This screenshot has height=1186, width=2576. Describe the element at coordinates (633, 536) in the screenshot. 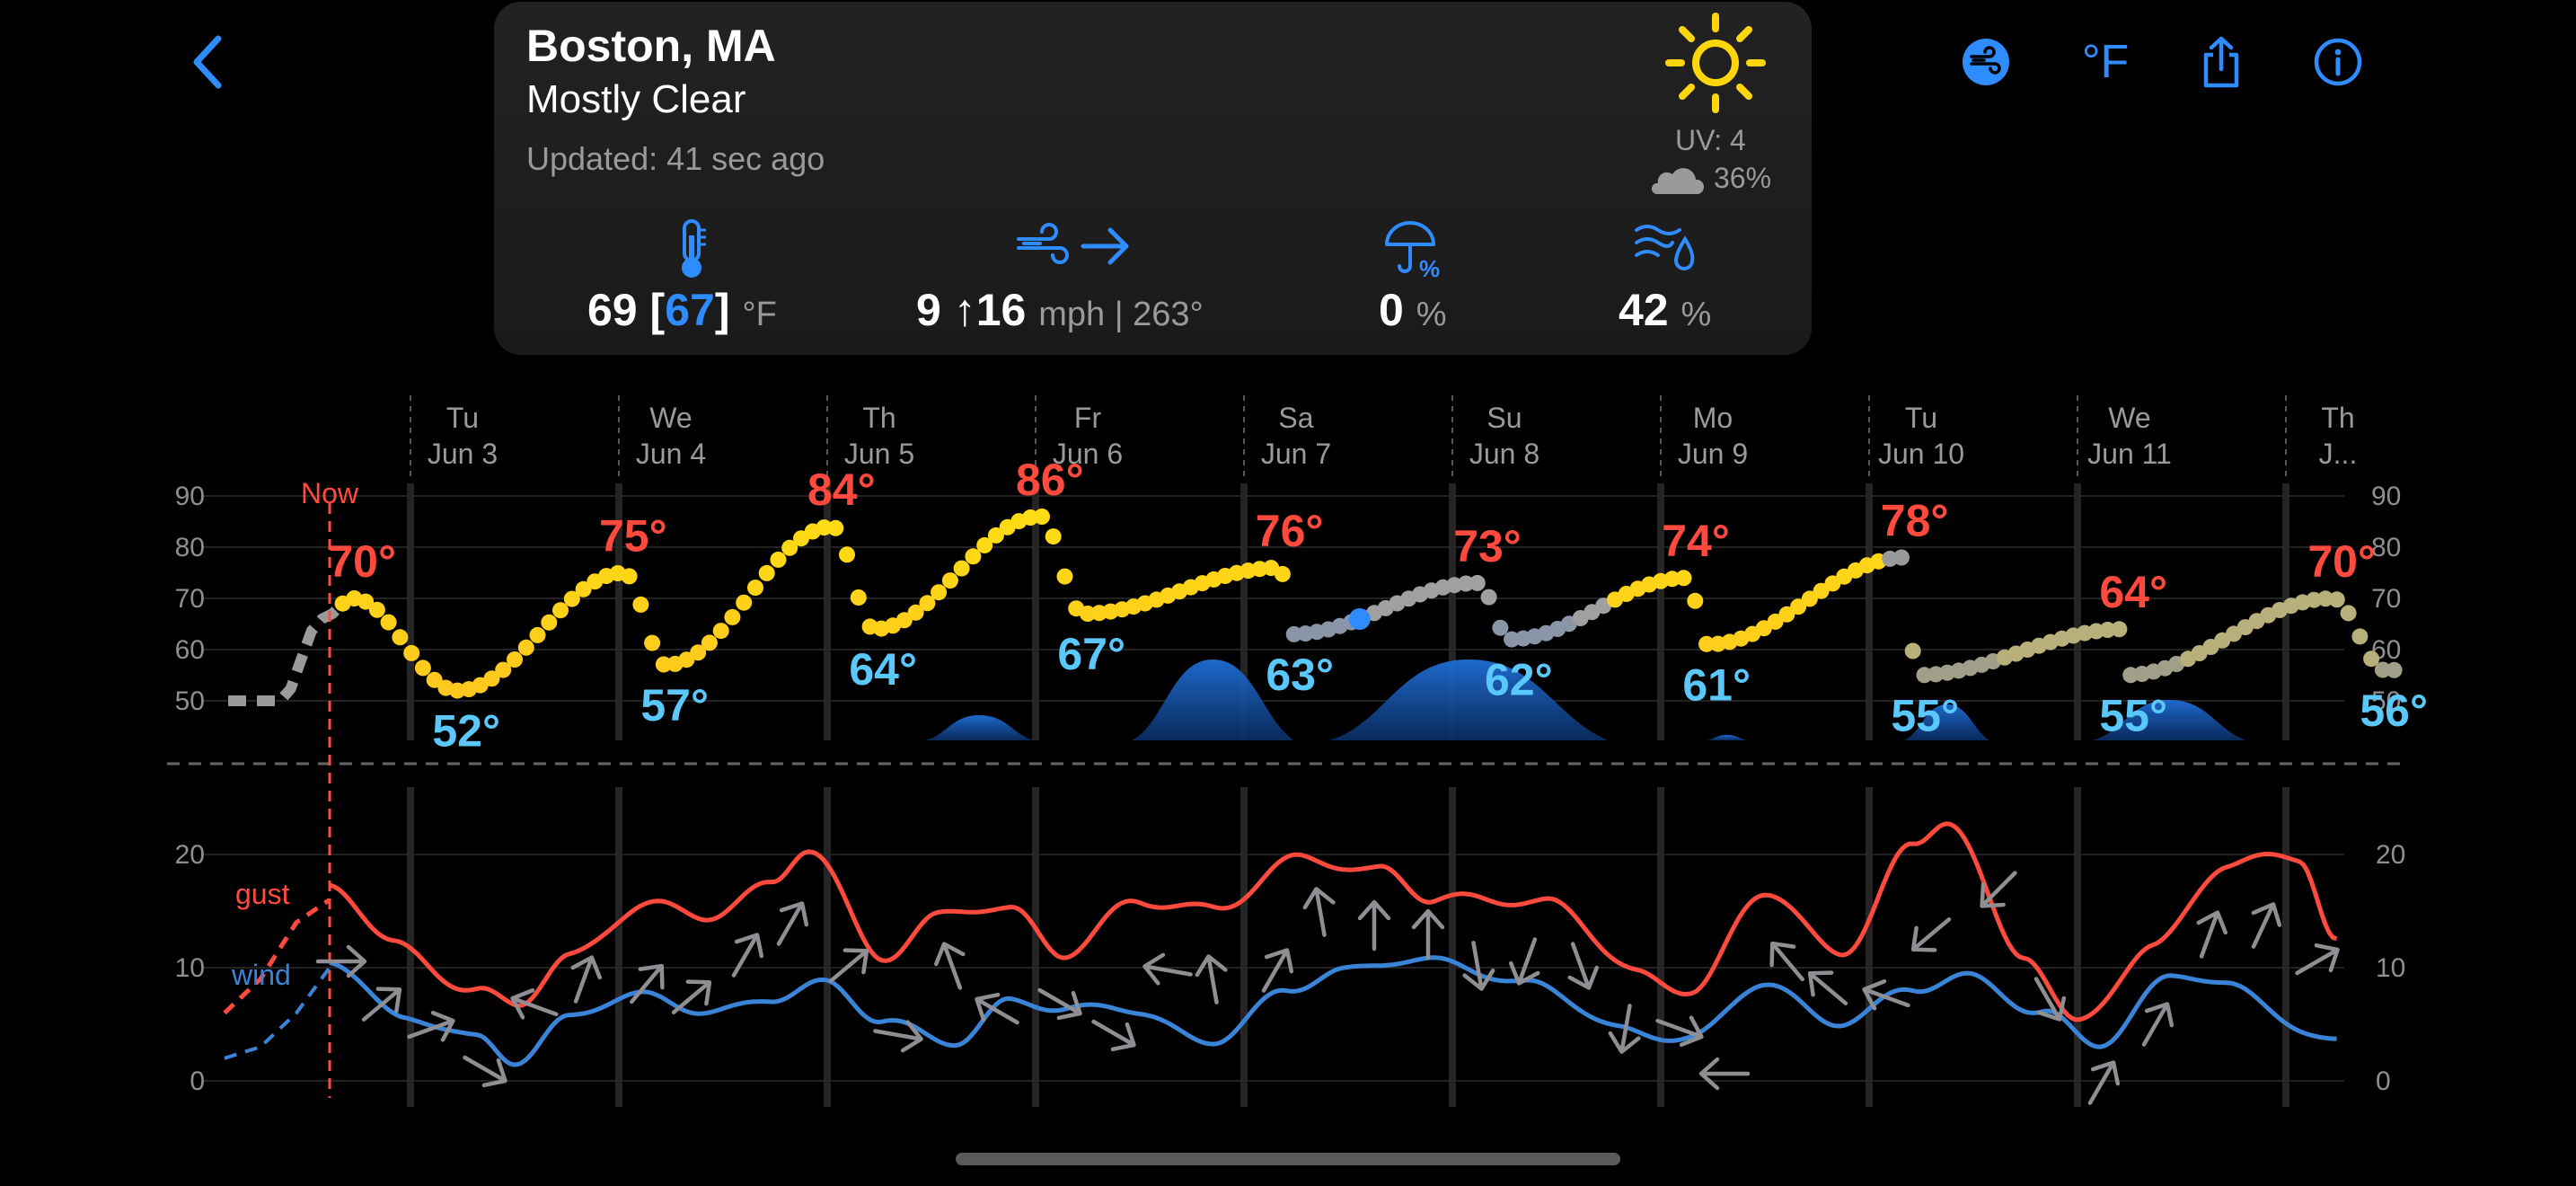

I see `temp-high-label: 75°` at that location.